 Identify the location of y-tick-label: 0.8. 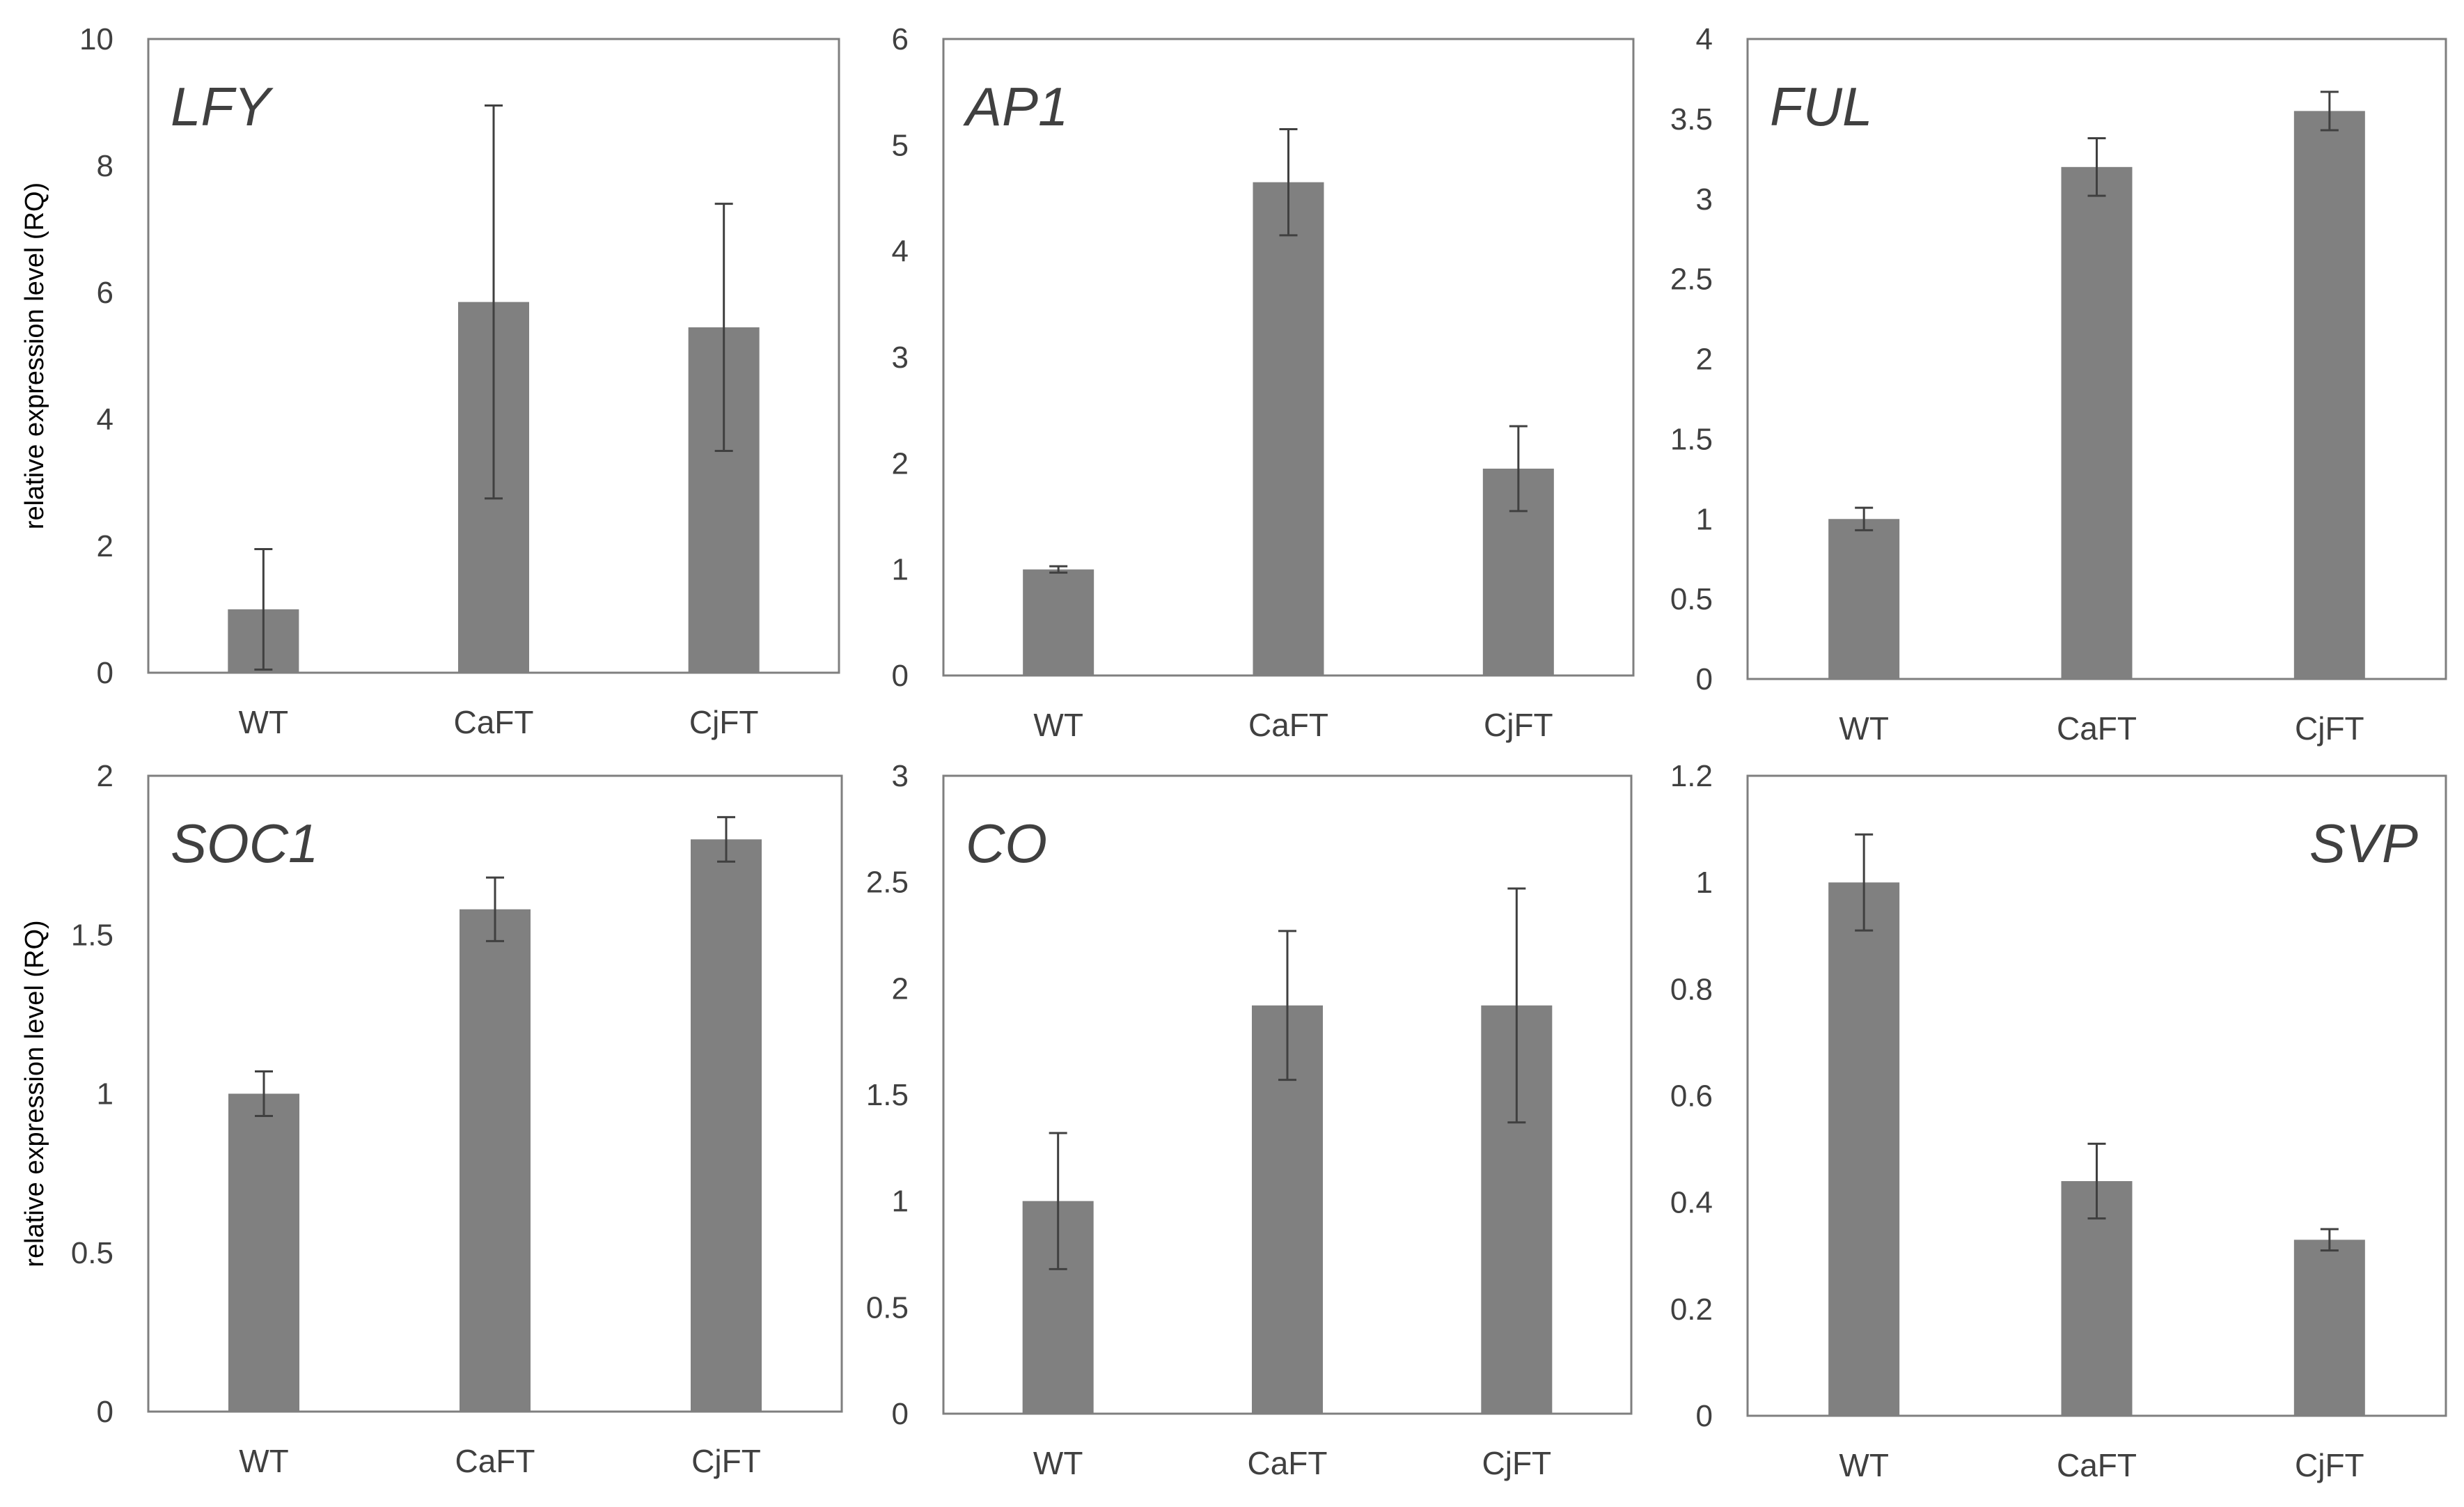
(1691, 989).